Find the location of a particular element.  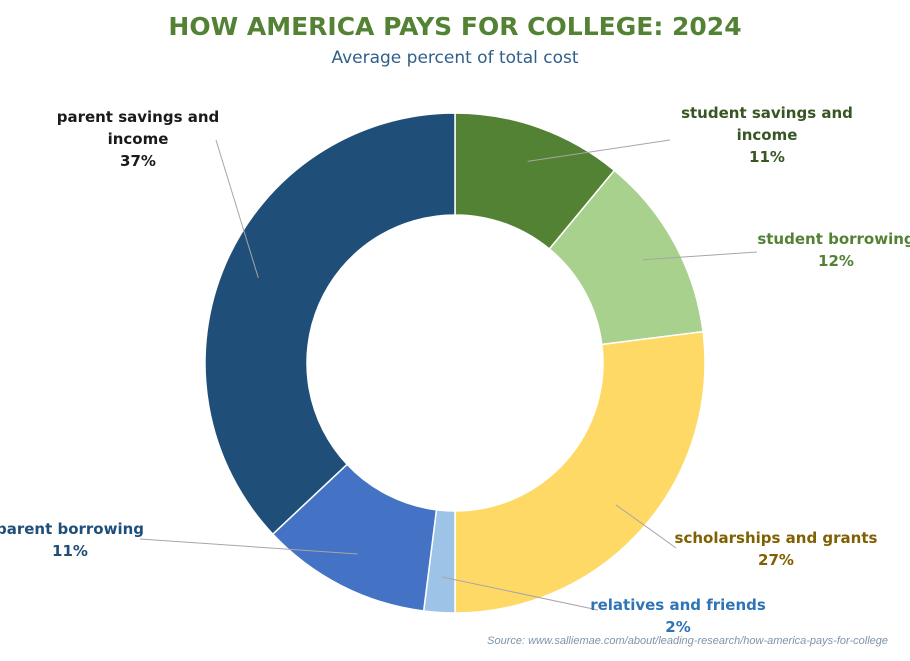

slice-category-label: student borrowing is located at coordinates (833, 239).